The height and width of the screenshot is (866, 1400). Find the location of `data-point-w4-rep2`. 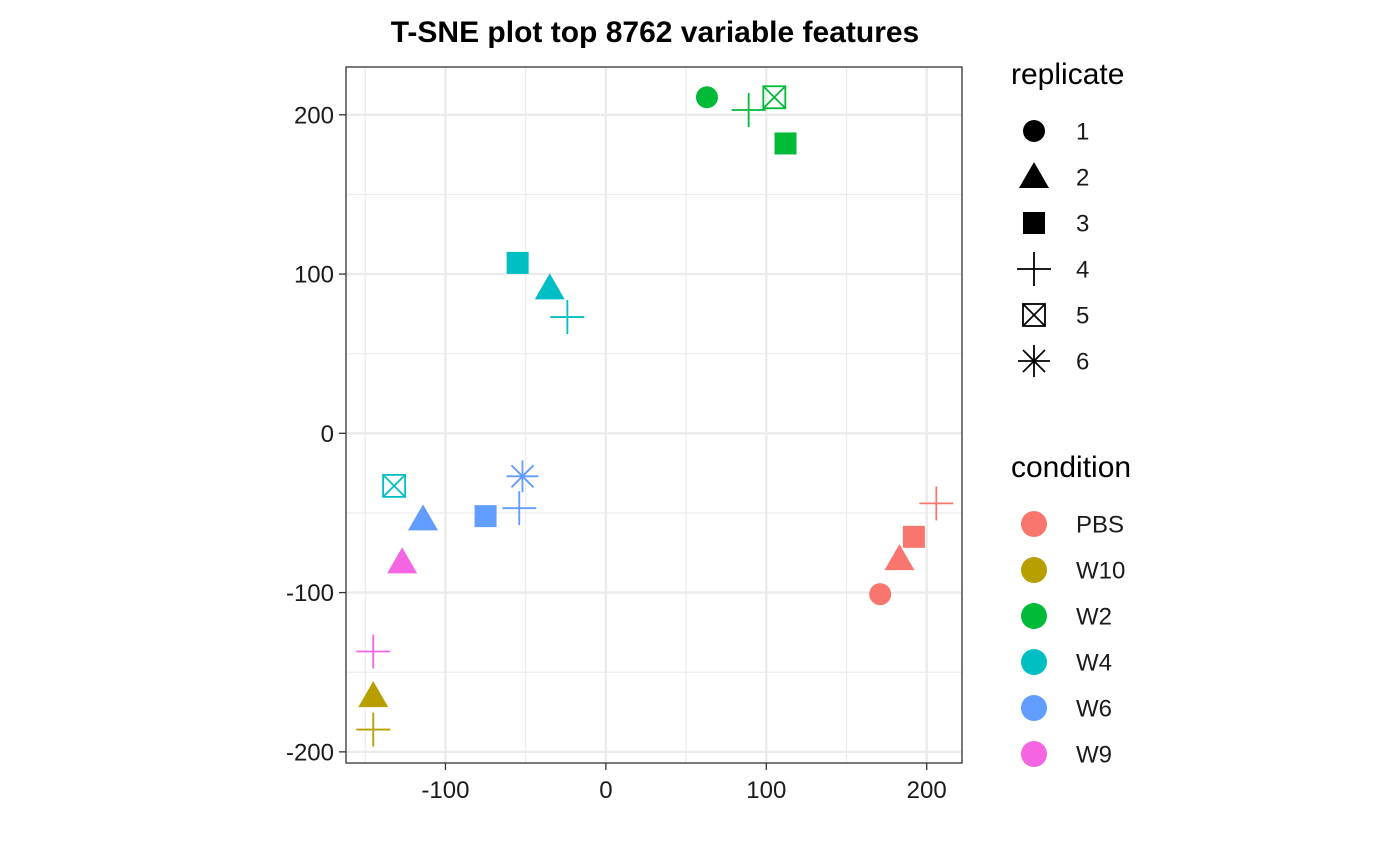

data-point-w4-rep2 is located at coordinates (549, 286).